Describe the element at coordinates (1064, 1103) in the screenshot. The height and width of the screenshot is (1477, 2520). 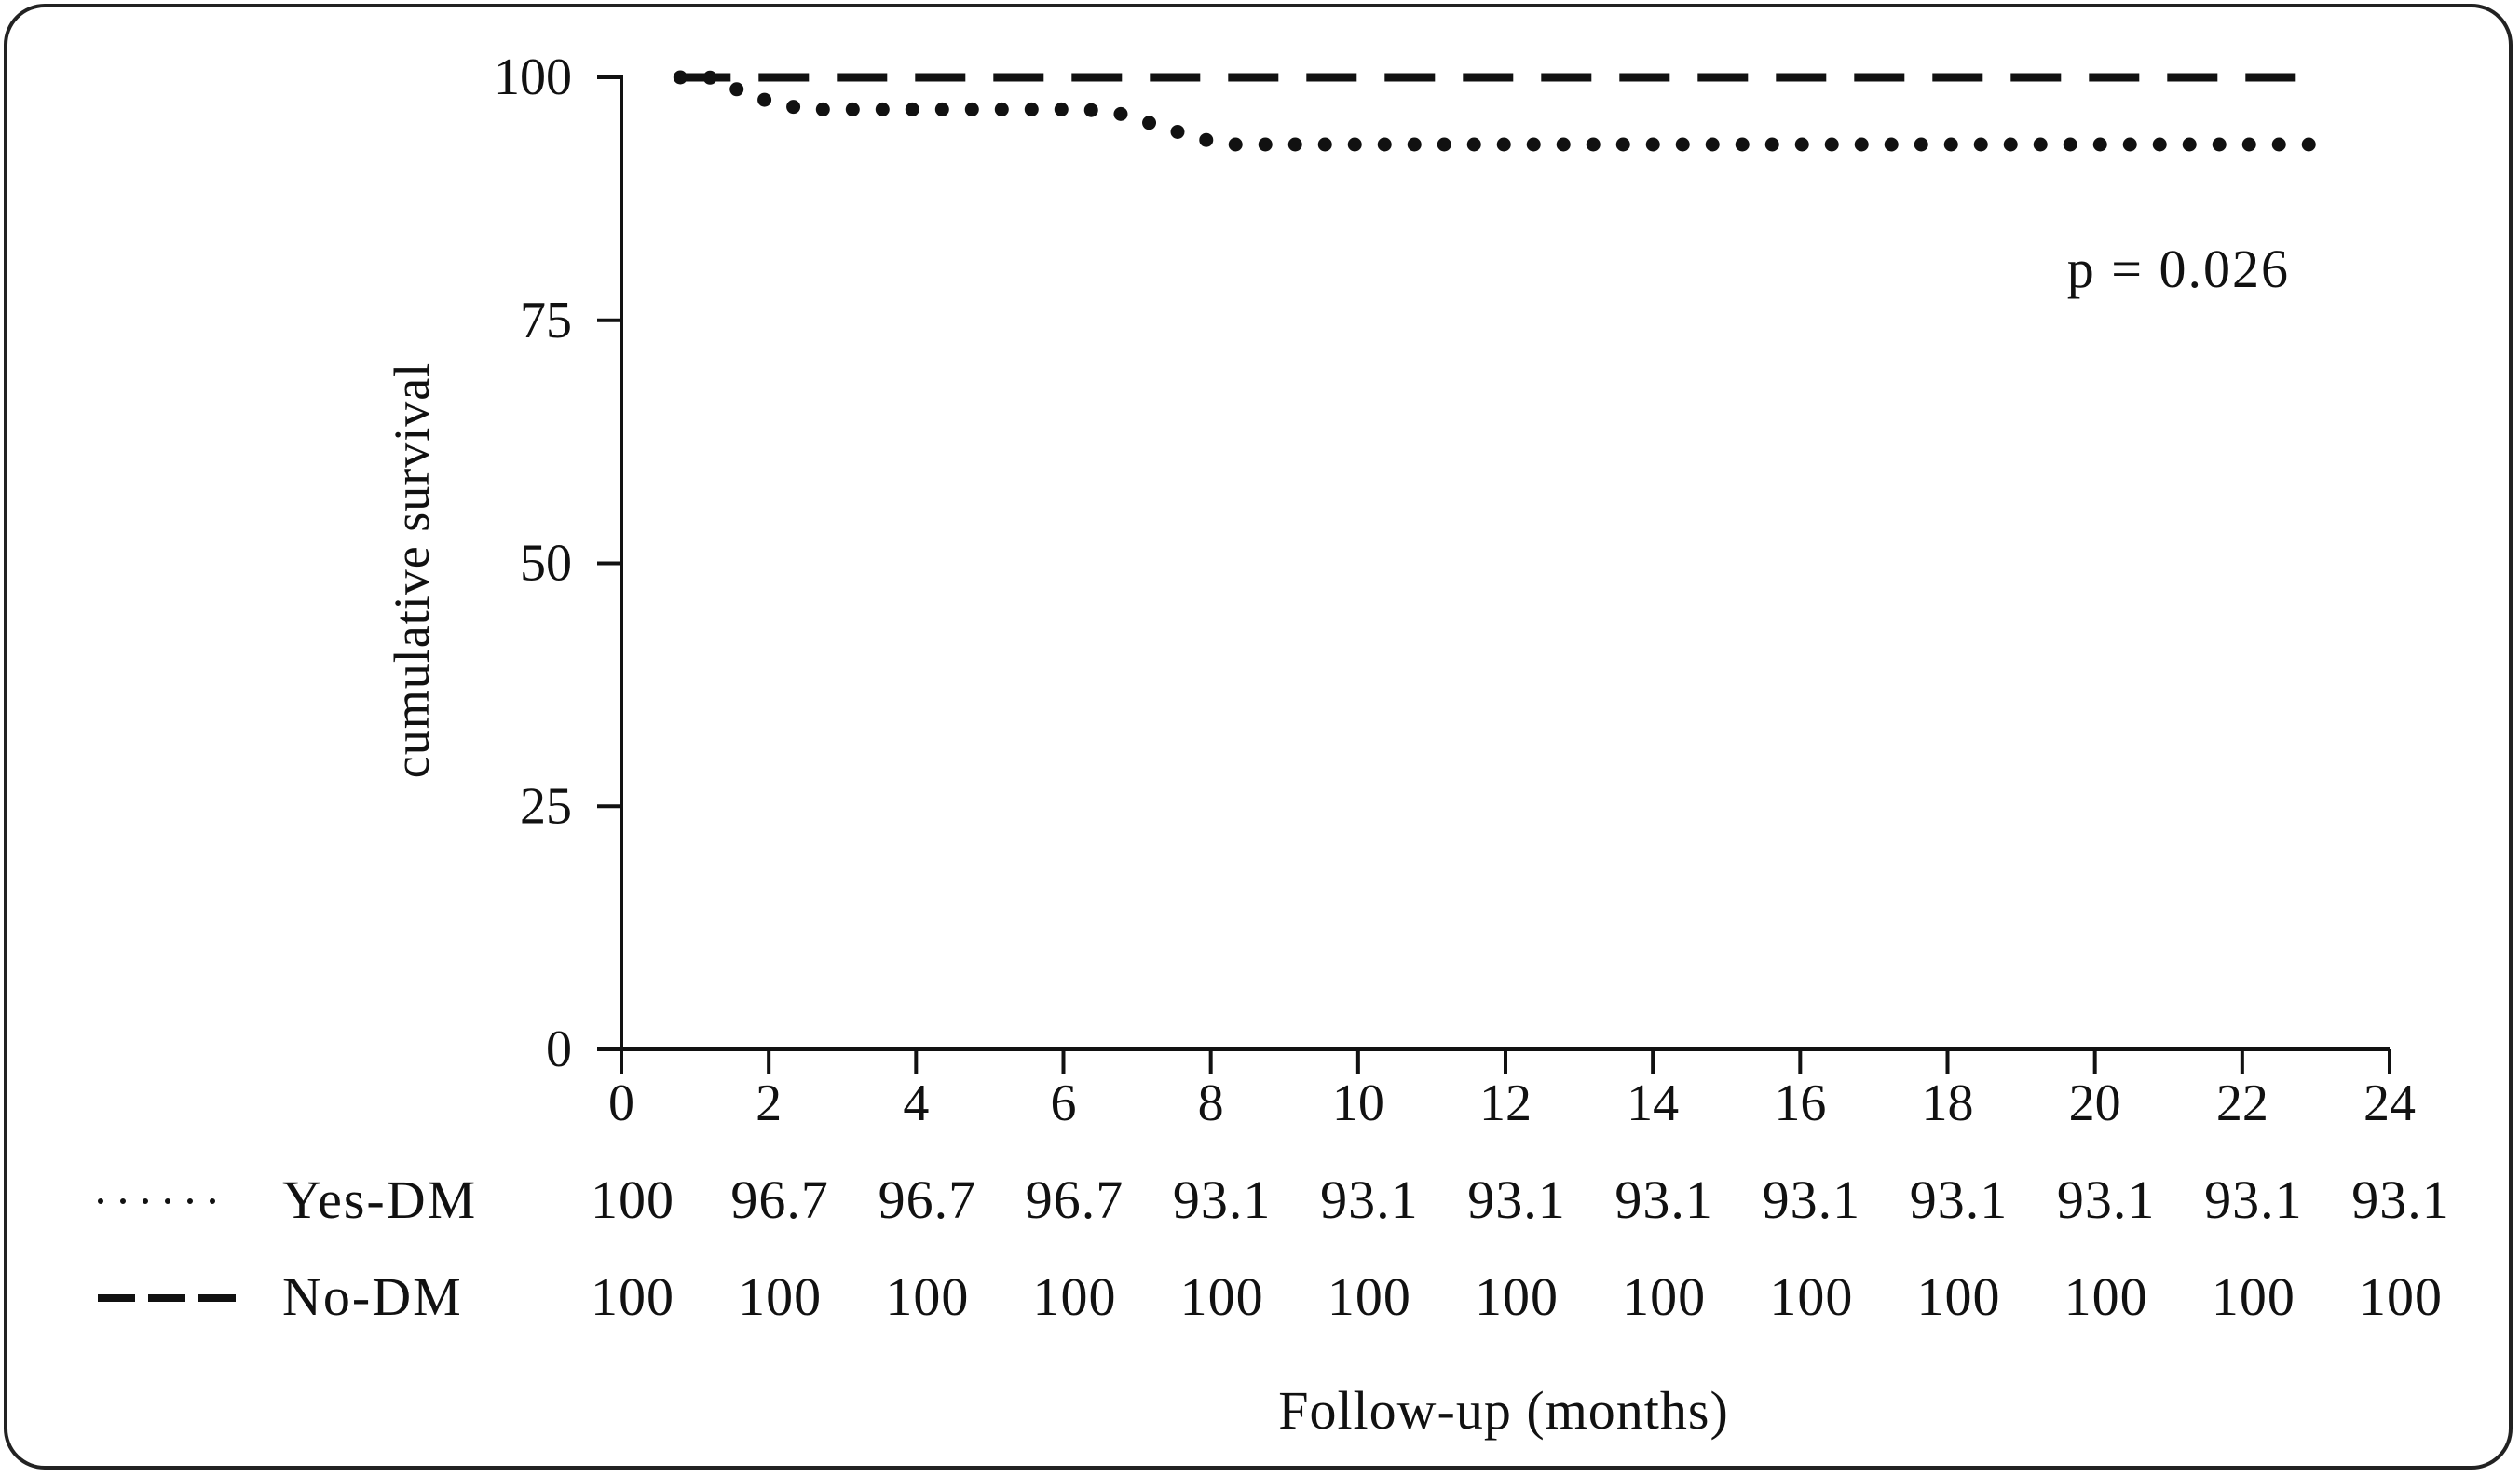
I see `x-tick-label: 6` at that location.